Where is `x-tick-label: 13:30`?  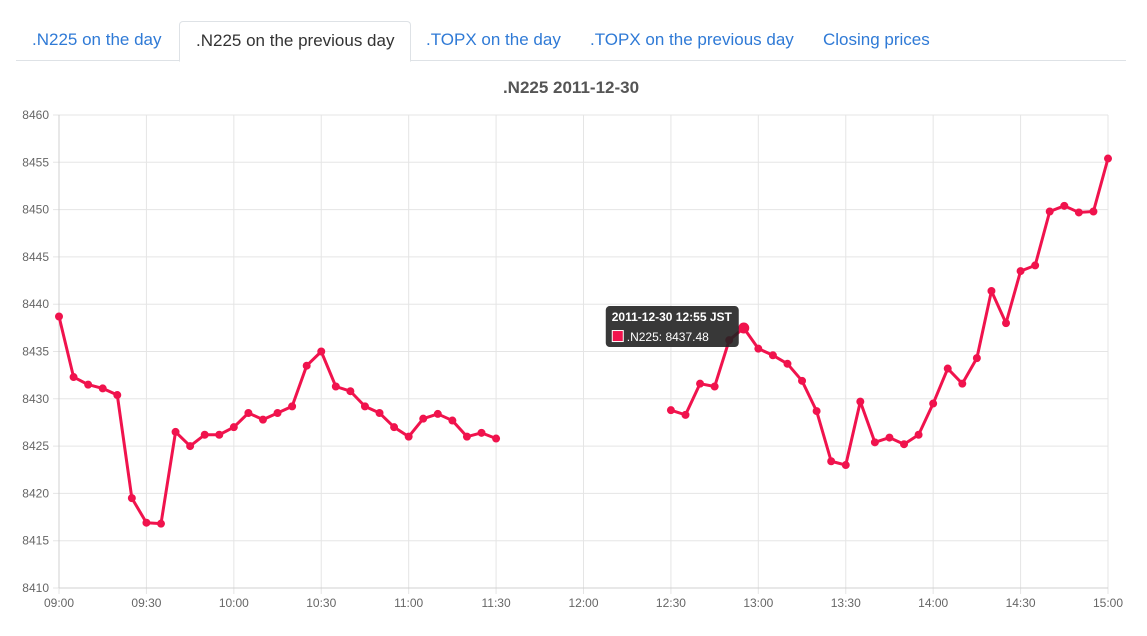
x-tick-label: 13:30 is located at coordinates (846, 603).